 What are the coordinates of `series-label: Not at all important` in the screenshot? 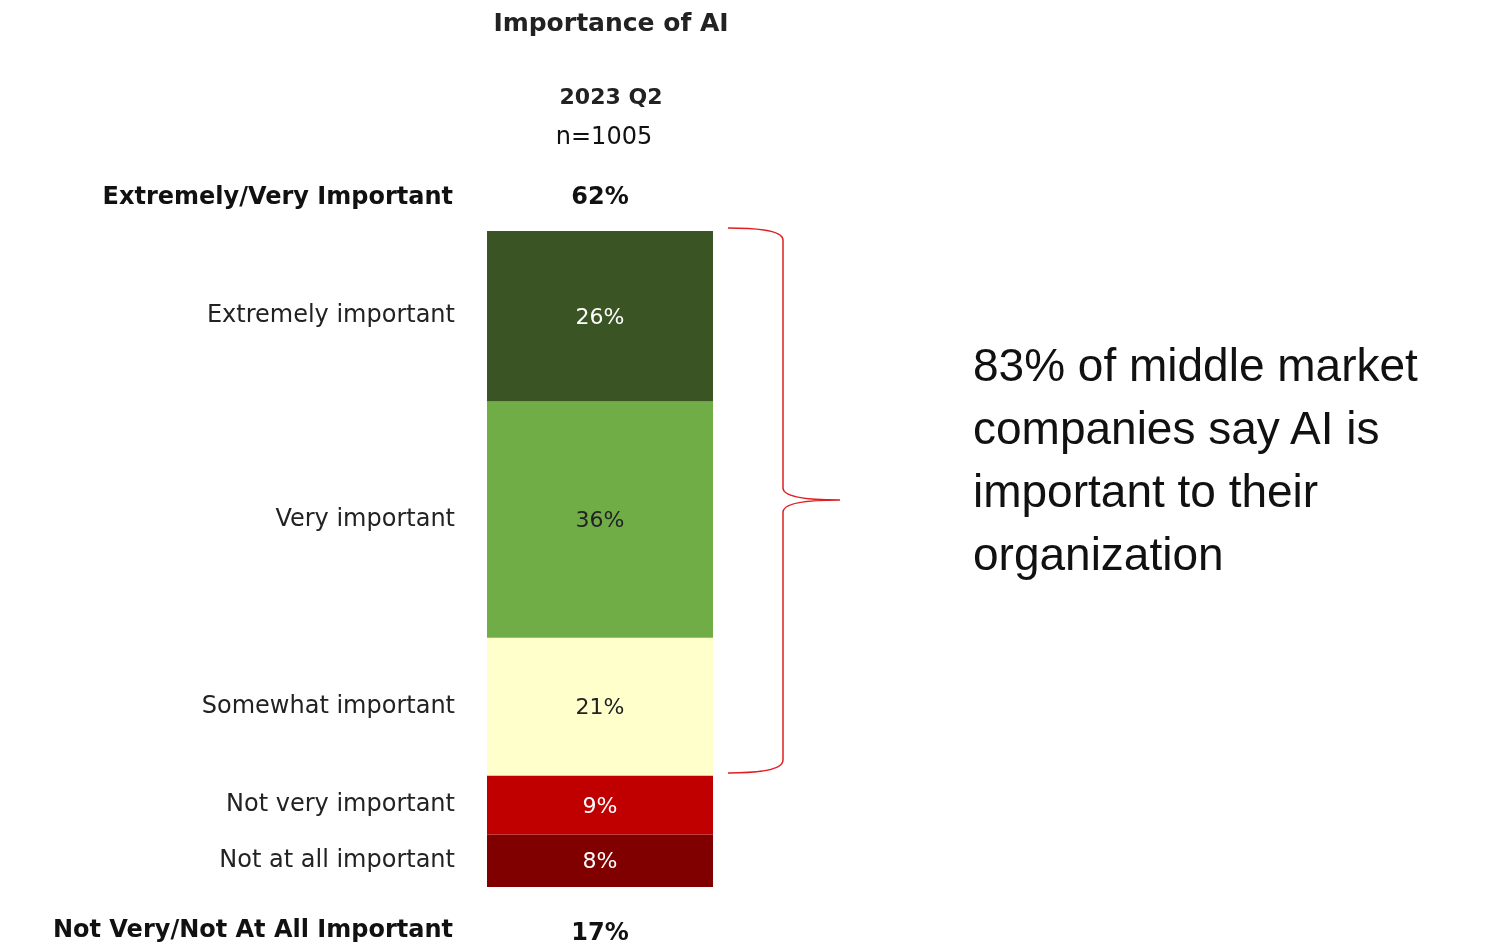 It's located at (337, 858).